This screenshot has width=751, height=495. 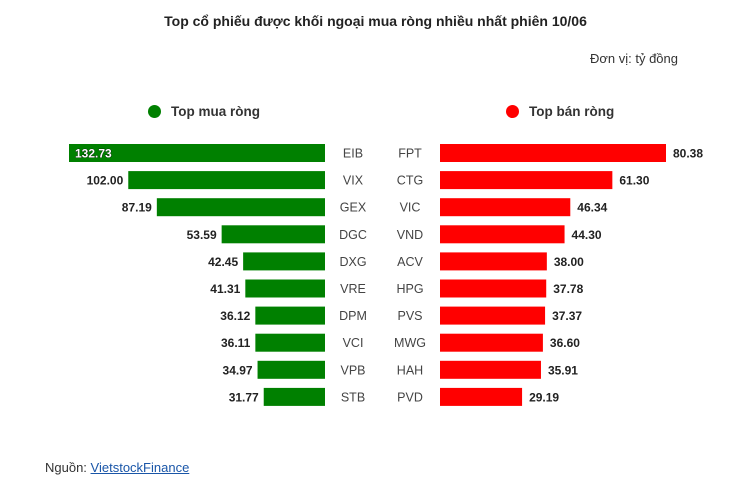 I want to click on sell-value-label: 36.60, so click(x=565, y=343).